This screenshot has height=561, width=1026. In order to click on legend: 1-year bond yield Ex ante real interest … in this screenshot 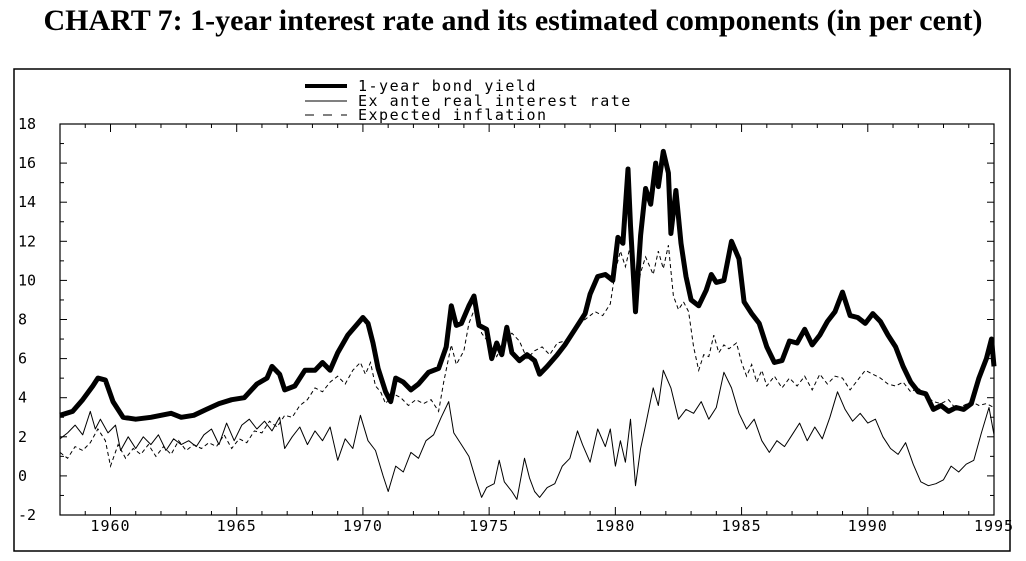, I will do `click(468, 100)`.